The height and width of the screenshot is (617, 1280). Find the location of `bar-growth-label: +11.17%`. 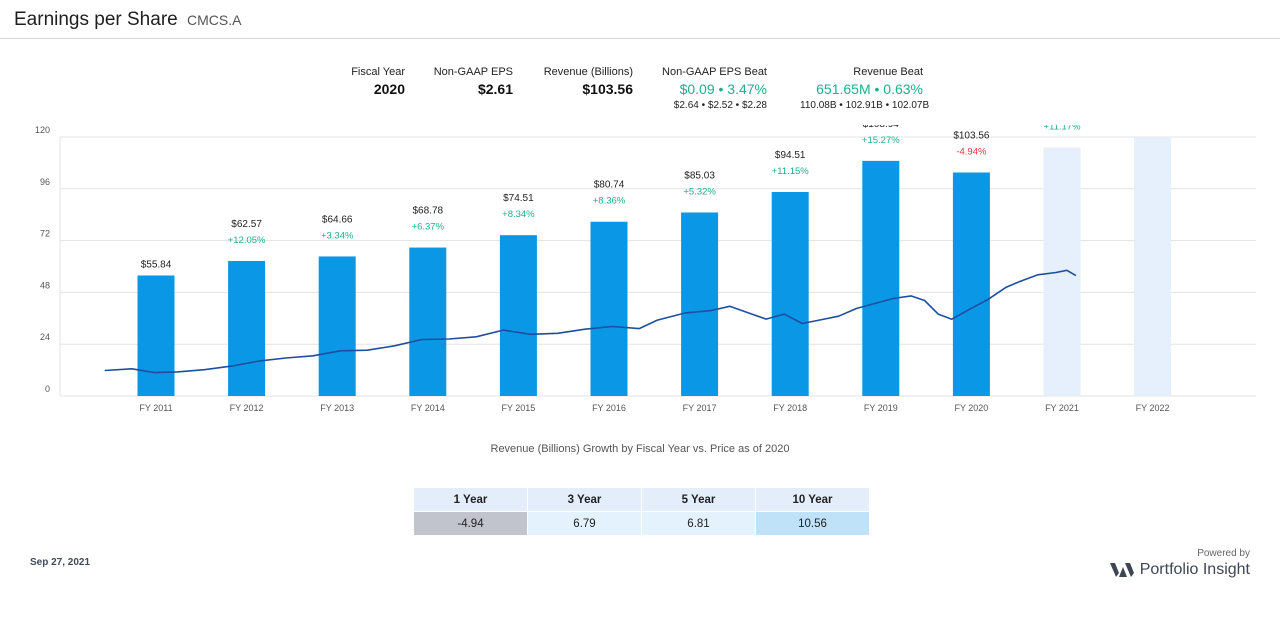

bar-growth-label: +11.17% is located at coordinates (1062, 129).